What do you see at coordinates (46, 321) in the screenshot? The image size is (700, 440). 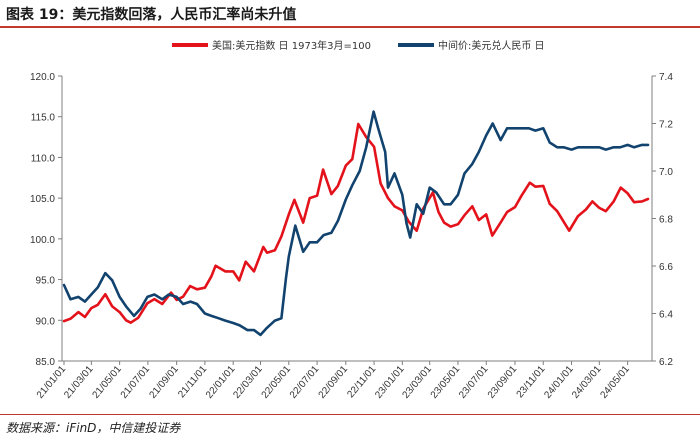 I see `left-y-tick-label: 90.0` at bounding box center [46, 321].